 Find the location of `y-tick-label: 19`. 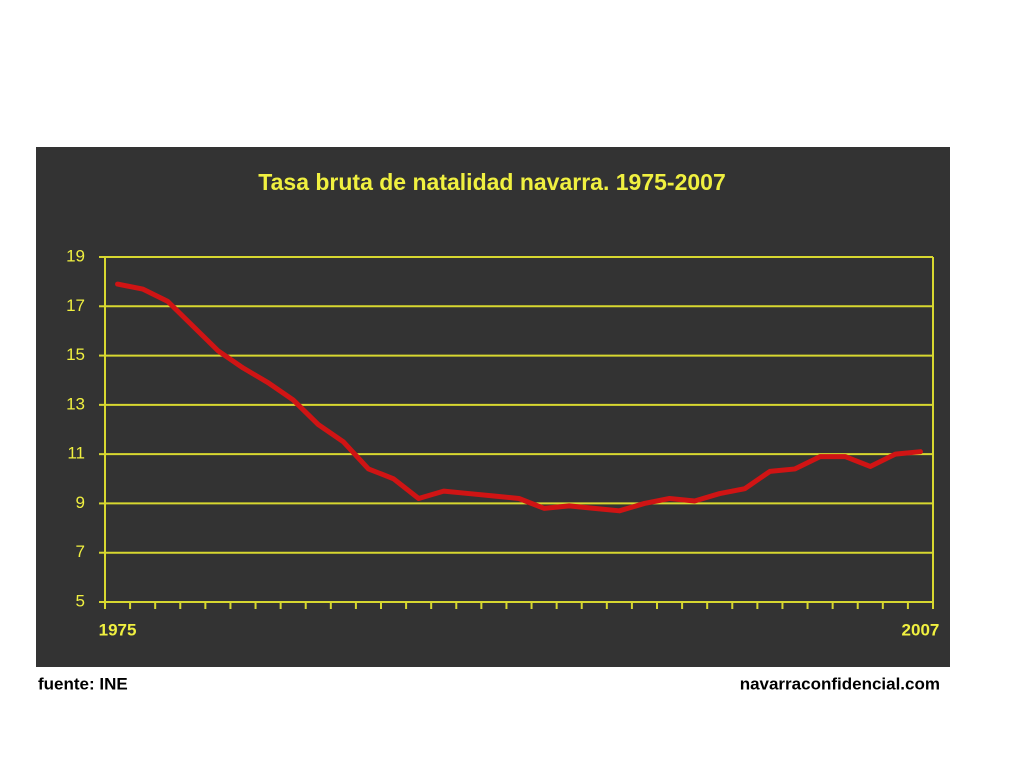

y-tick-label: 19 is located at coordinates (75, 255).